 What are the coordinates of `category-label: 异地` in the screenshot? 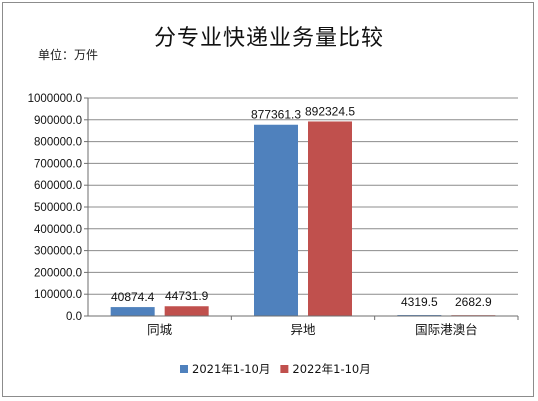 It's located at (303, 329).